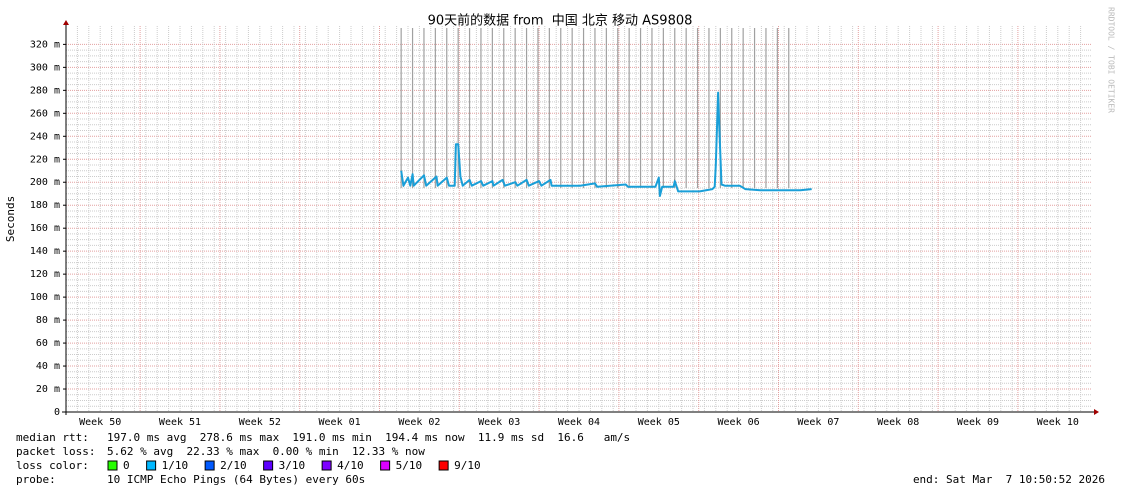 The width and height of the screenshot is (1121, 494). I want to click on chart-title: 90天前的数据 from 中国 北京 移动 AS9808, so click(560, 21).